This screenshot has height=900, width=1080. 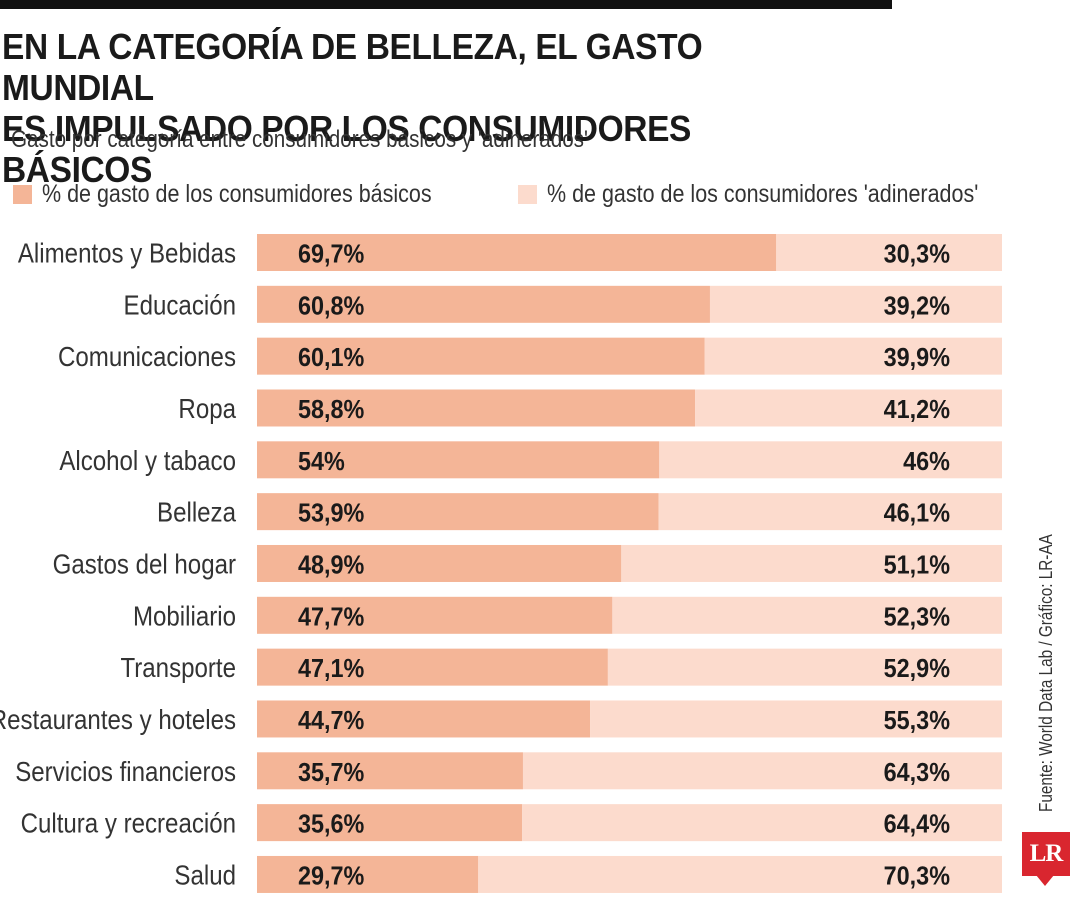 I want to click on category-label-alimentos-y-bebidas: Alimentos y Bebidas, so click(x=127, y=253).